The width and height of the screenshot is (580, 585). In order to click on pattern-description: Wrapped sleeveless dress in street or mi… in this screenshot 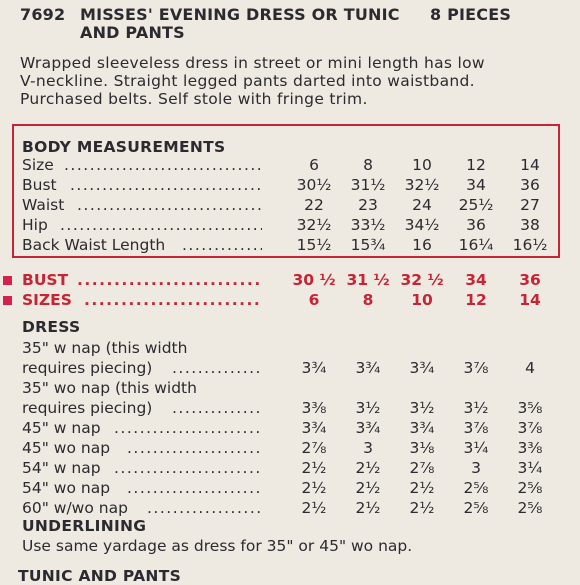, I will do `click(292, 81)`.